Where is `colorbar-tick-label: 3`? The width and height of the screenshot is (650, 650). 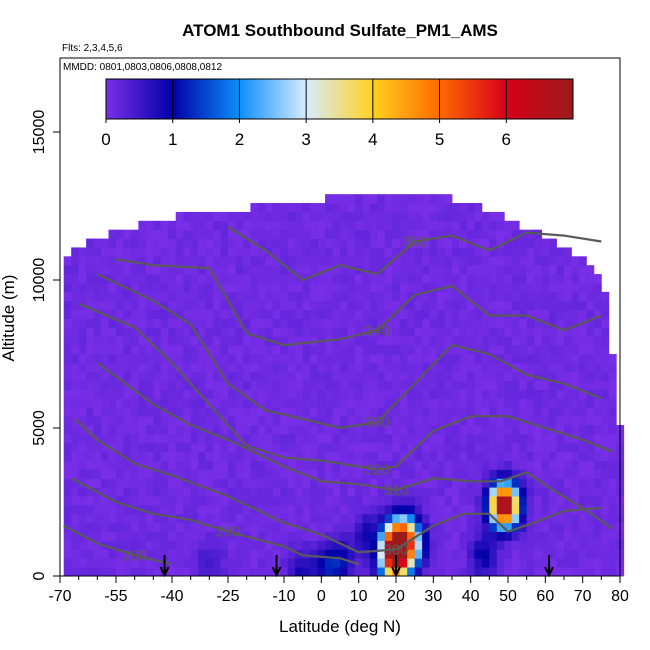 colorbar-tick-label: 3 is located at coordinates (305, 139).